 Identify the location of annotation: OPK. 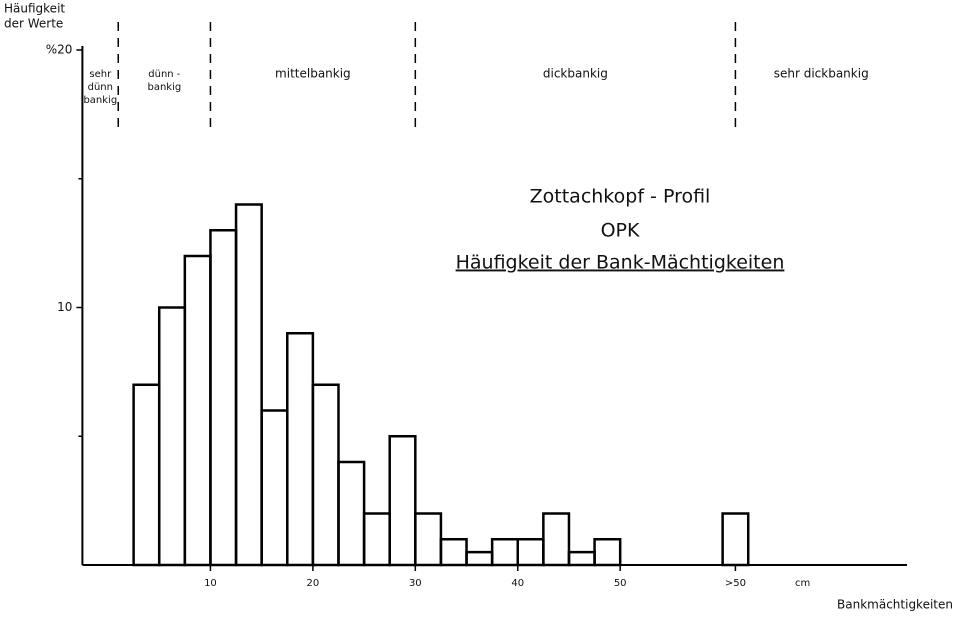
(620, 231).